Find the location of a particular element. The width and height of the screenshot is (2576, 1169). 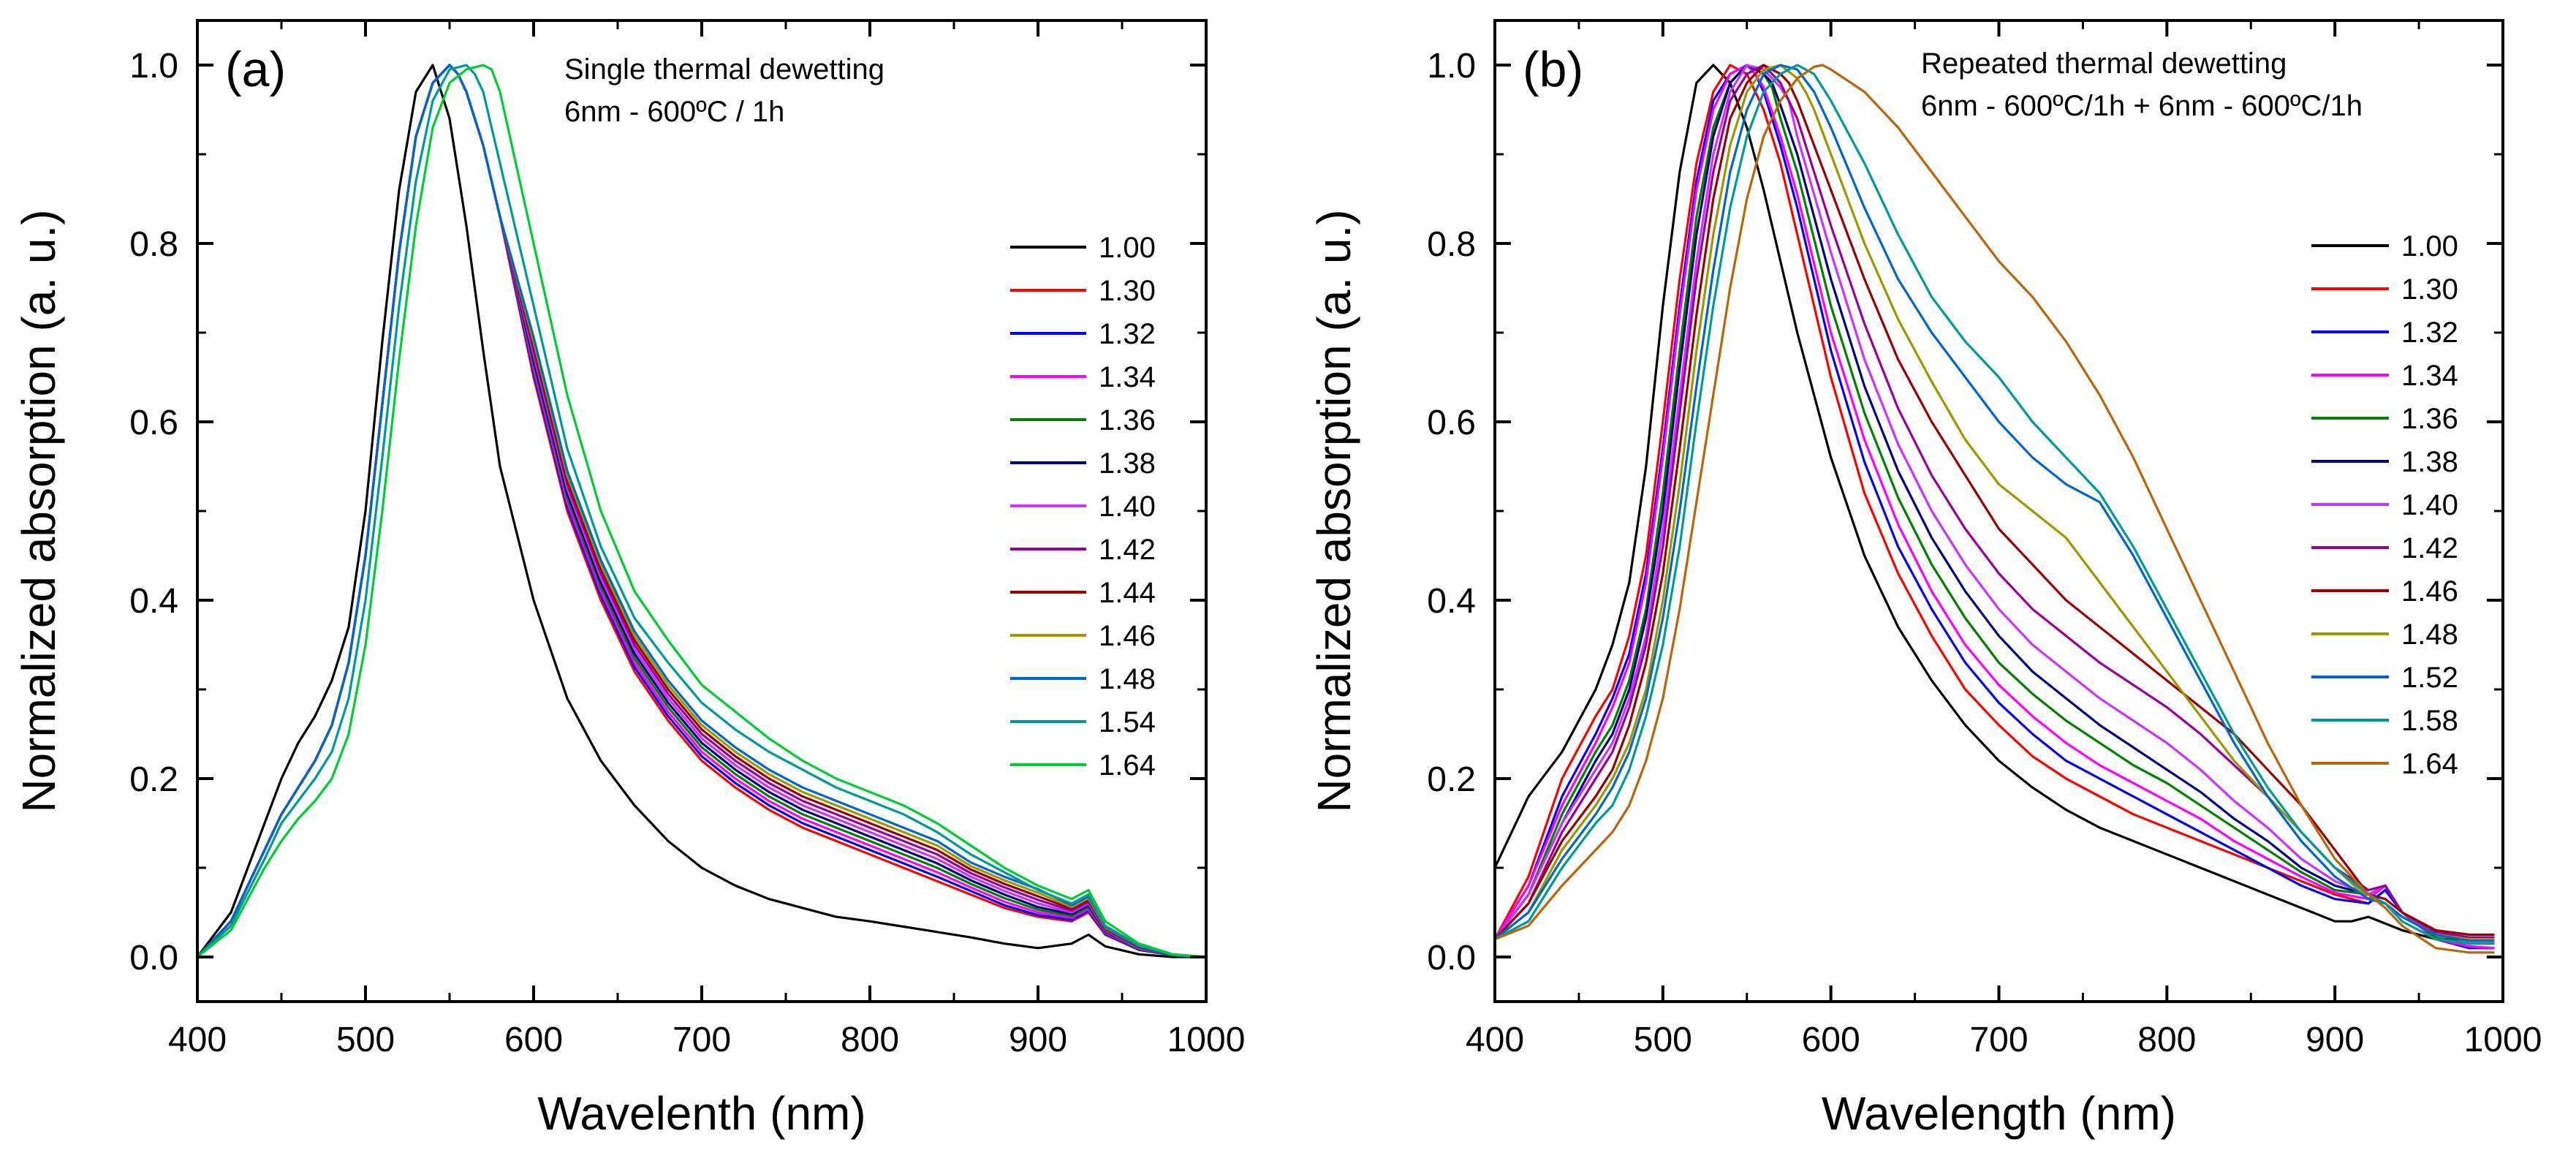

panel-a-legend-label: 1.34 is located at coordinates (1127, 377).